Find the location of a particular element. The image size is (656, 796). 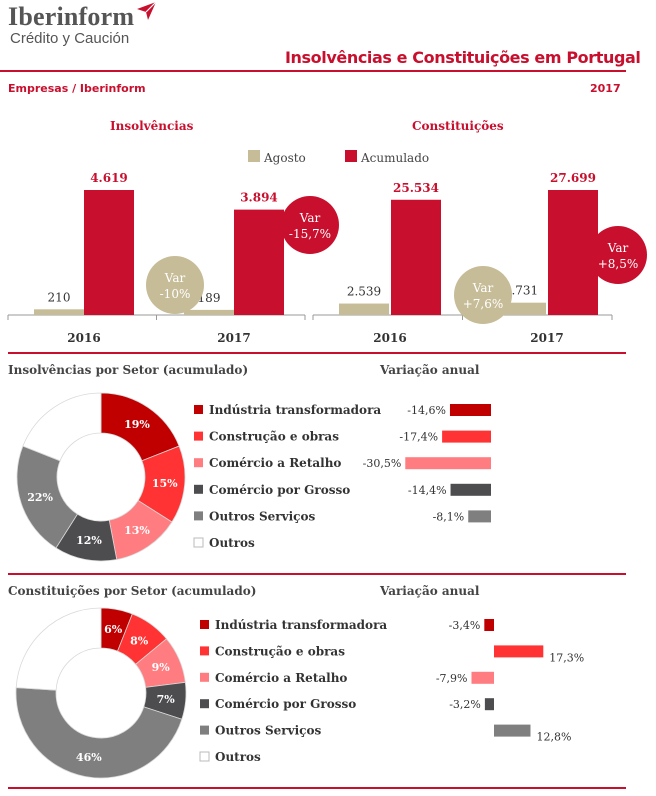

bar-data-label: 27.699 is located at coordinates (573, 178).